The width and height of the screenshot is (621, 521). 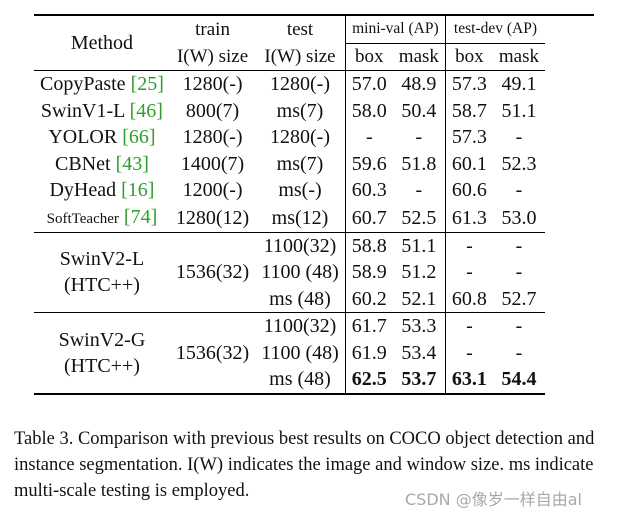 What do you see at coordinates (368, 380) in the screenshot?
I see `mv-box-cell: 62.5` at bounding box center [368, 380].